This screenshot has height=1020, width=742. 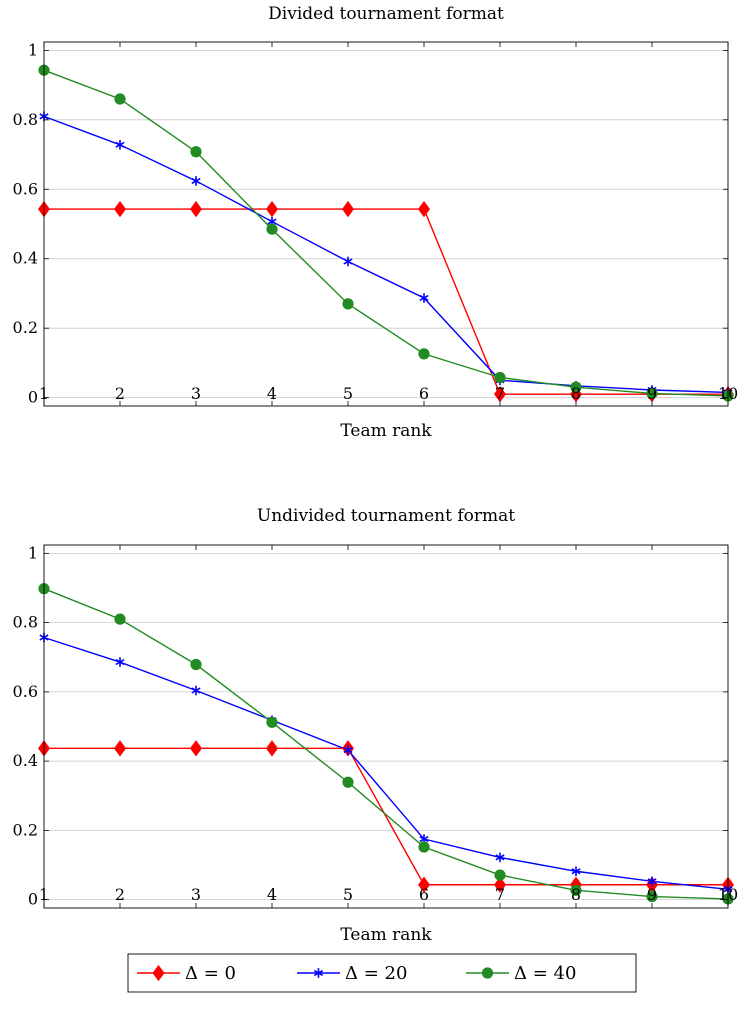 I want to click on legend-entry: Δ = 0, so click(x=186, y=973).